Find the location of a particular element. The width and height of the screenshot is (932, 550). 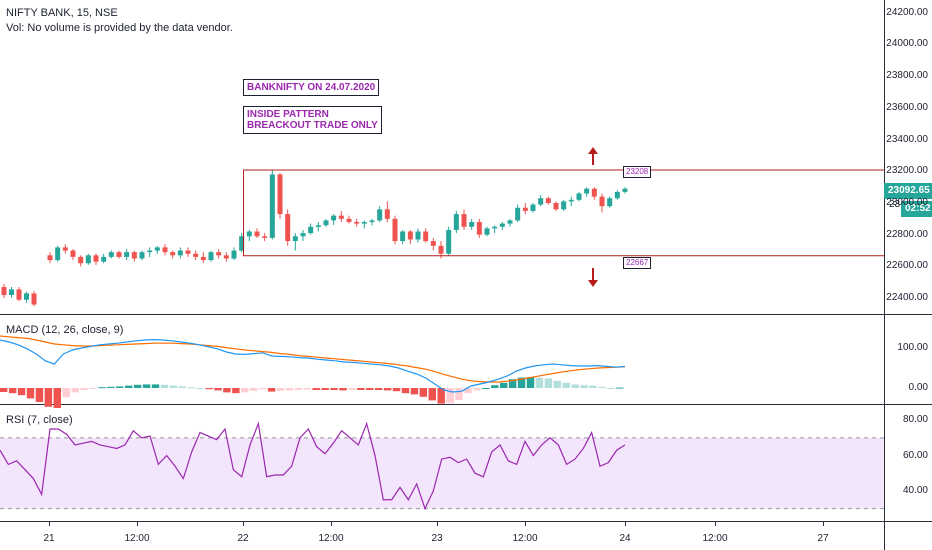

rsi-label: RSI (7, close) is located at coordinates (39, 420).